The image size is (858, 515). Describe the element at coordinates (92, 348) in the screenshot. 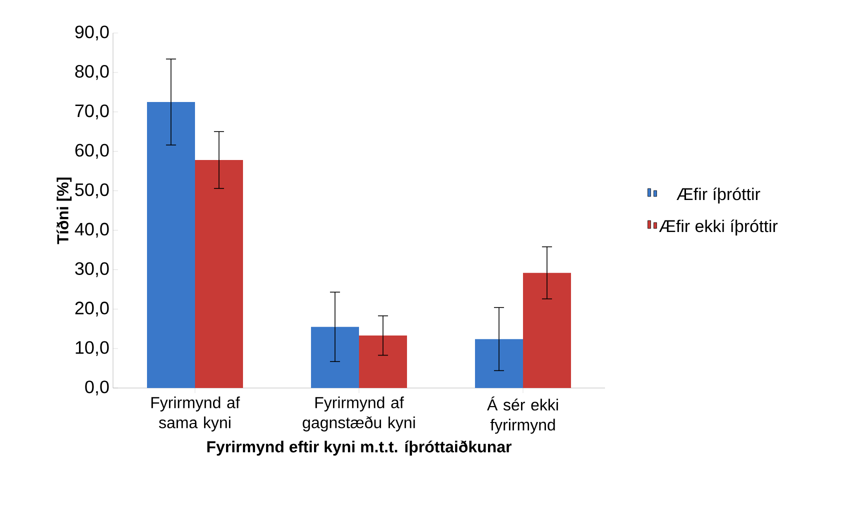

I see `y-tick-label: 10,0` at that location.